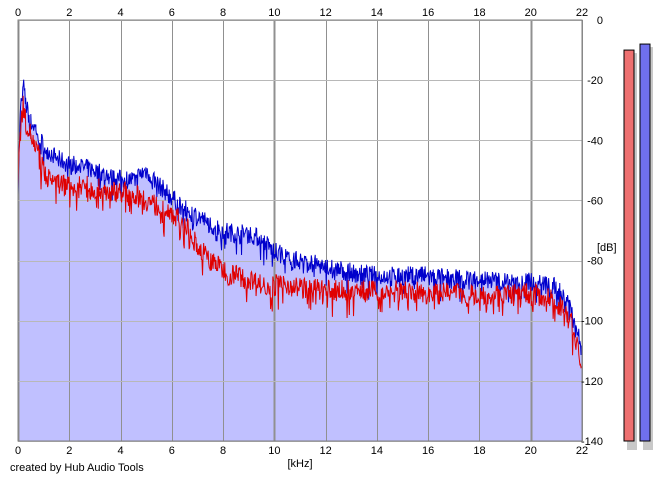 Image resolution: width=664 pixels, height=481 pixels. I want to click on x-tick-label-top: 4, so click(120, 13).